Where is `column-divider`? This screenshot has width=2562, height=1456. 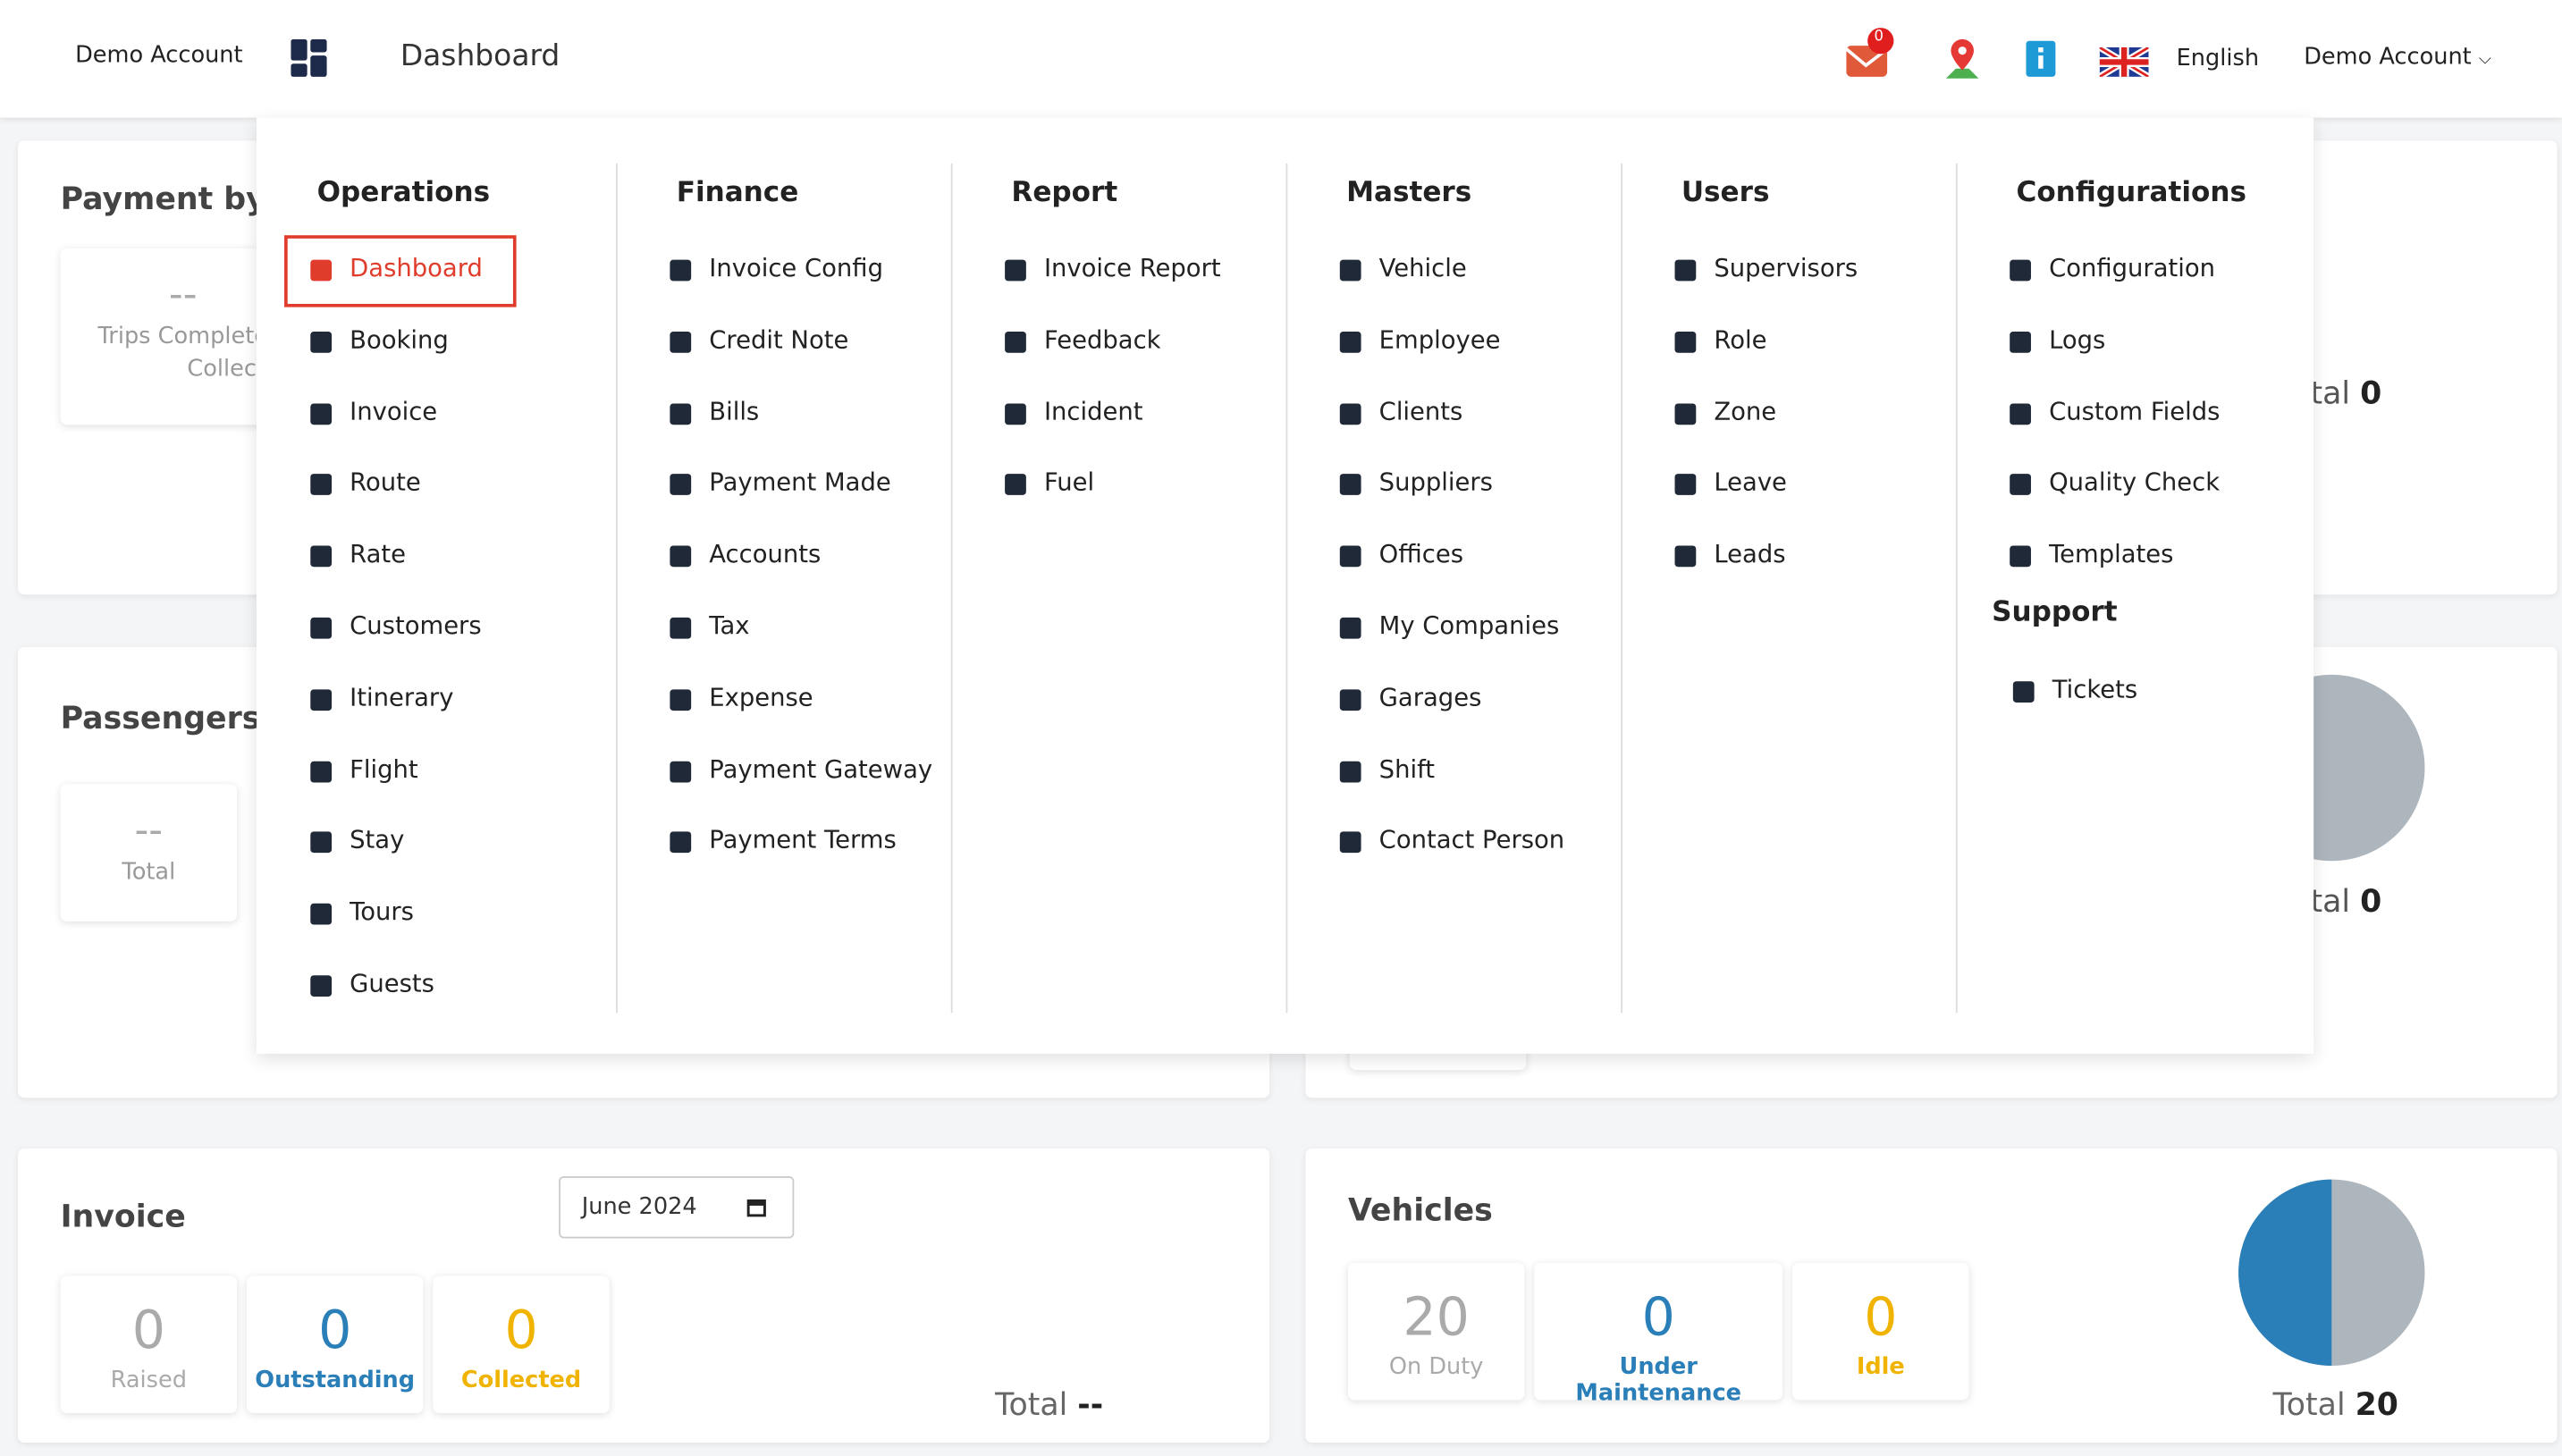
column-divider is located at coordinates (1956, 588).